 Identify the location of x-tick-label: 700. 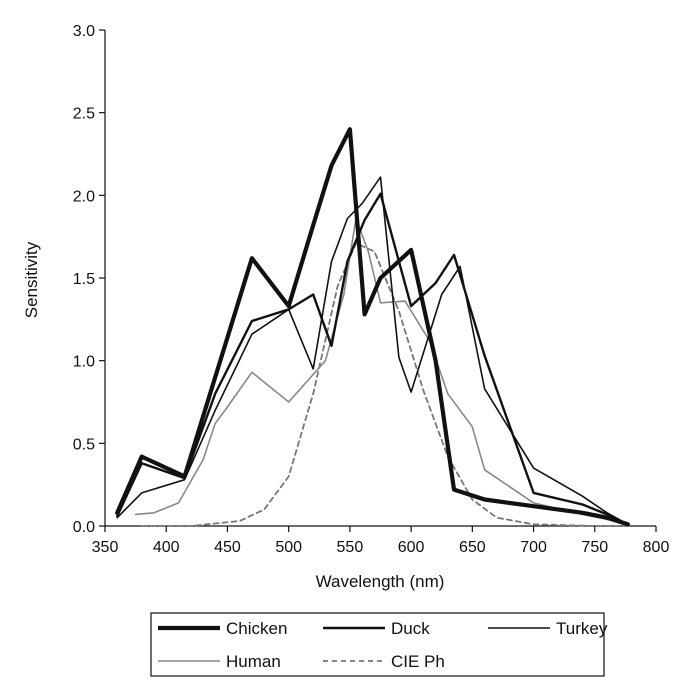
(533, 547).